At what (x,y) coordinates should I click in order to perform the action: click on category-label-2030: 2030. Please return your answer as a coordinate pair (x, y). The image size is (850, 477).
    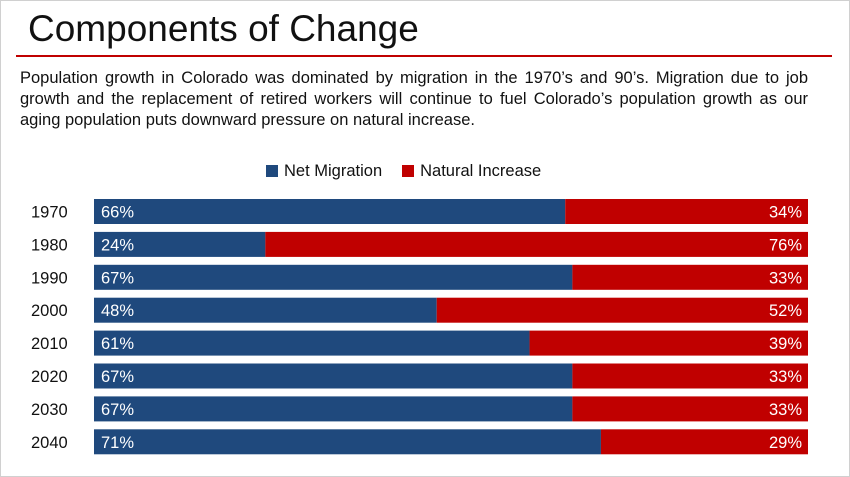
    Looking at the image, I should click on (49, 410).